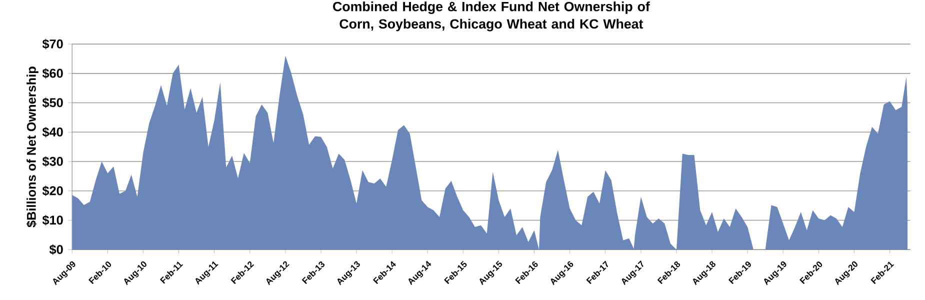 The width and height of the screenshot is (925, 300). What do you see at coordinates (52, 44) in the screenshot?
I see `y-tick-label: $70` at bounding box center [52, 44].